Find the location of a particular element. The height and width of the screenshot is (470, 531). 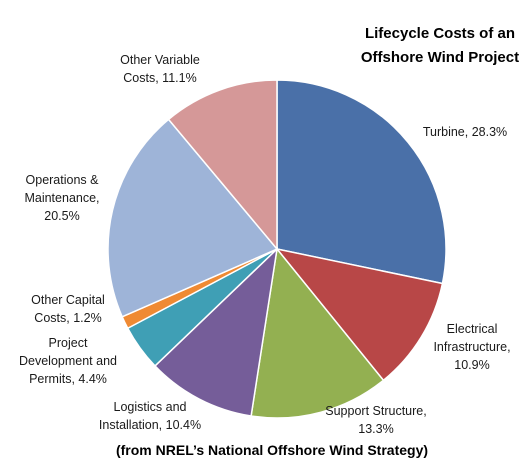

pie-slice-electrical-infrastructure is located at coordinates (359, 314).